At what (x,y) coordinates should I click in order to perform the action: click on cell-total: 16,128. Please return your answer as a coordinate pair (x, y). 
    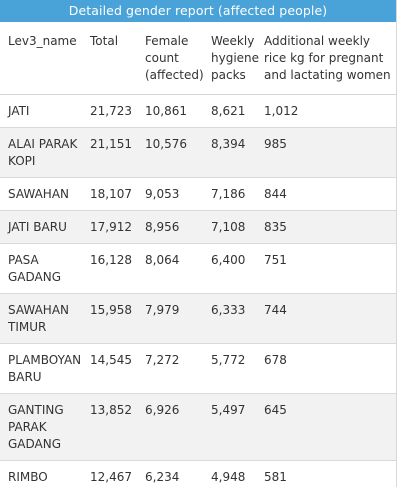
    Looking at the image, I should click on (109, 268).